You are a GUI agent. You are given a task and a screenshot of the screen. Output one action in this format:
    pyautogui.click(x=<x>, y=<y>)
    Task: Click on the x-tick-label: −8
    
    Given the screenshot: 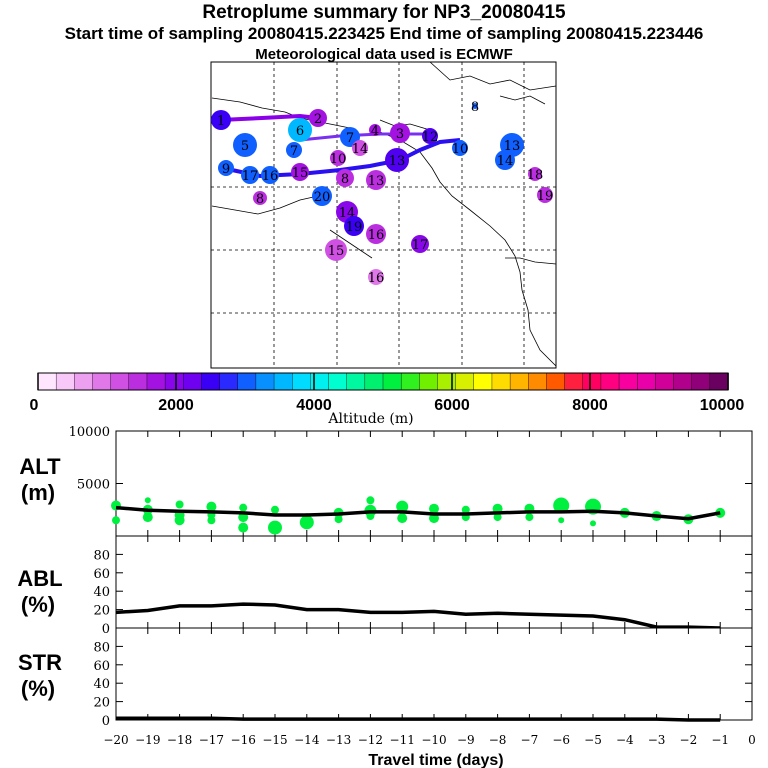 What is the action you would take?
    pyautogui.click(x=498, y=740)
    